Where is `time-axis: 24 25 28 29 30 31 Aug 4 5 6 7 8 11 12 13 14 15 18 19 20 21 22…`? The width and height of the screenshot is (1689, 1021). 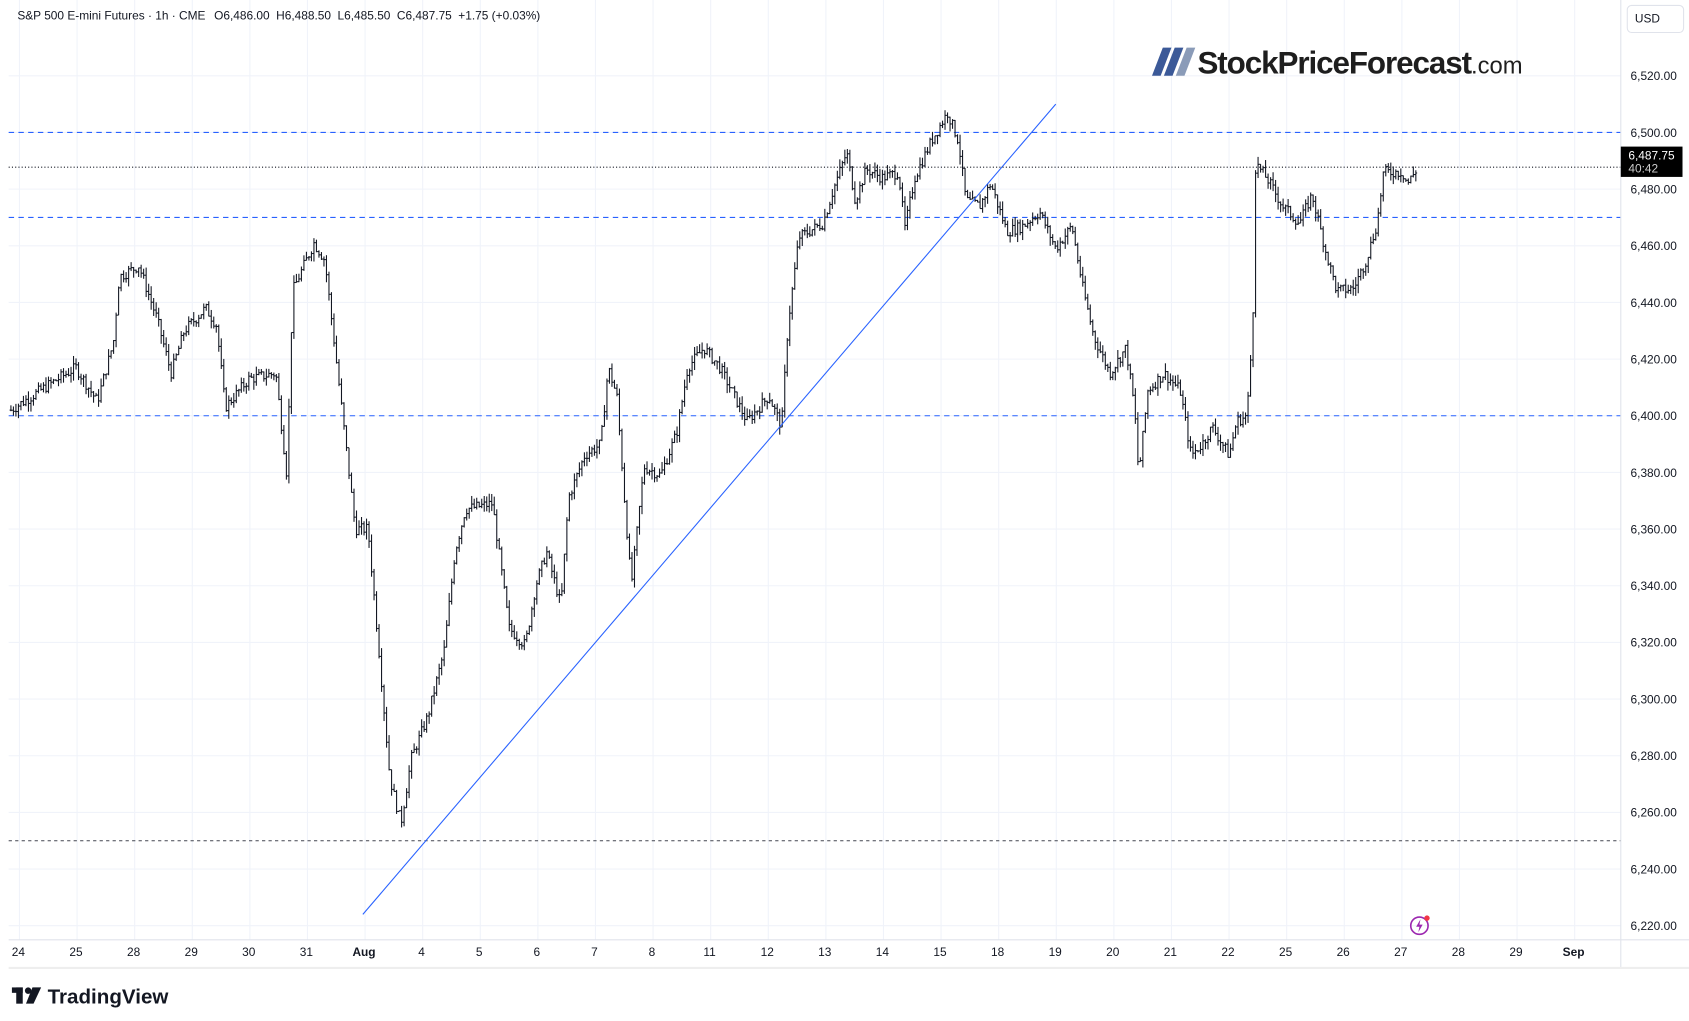 time-axis: 24 25 28 29 30 31 Aug 4 5 6 7 8 11 12 13 14 15 18 19 20 21 22… is located at coordinates (798, 952).